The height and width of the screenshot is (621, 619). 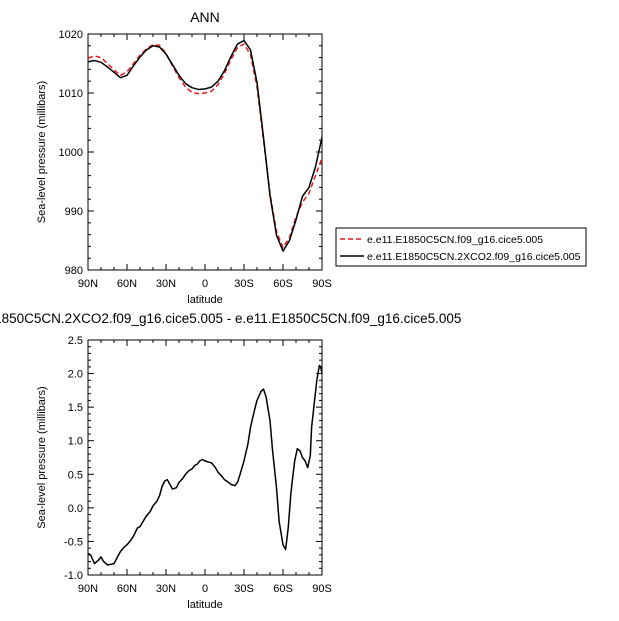 What do you see at coordinates (455, 240) in the screenshot?
I see `legend-label: e.e11.E1850C5CN.f09_g16.cice5.005` at bounding box center [455, 240].